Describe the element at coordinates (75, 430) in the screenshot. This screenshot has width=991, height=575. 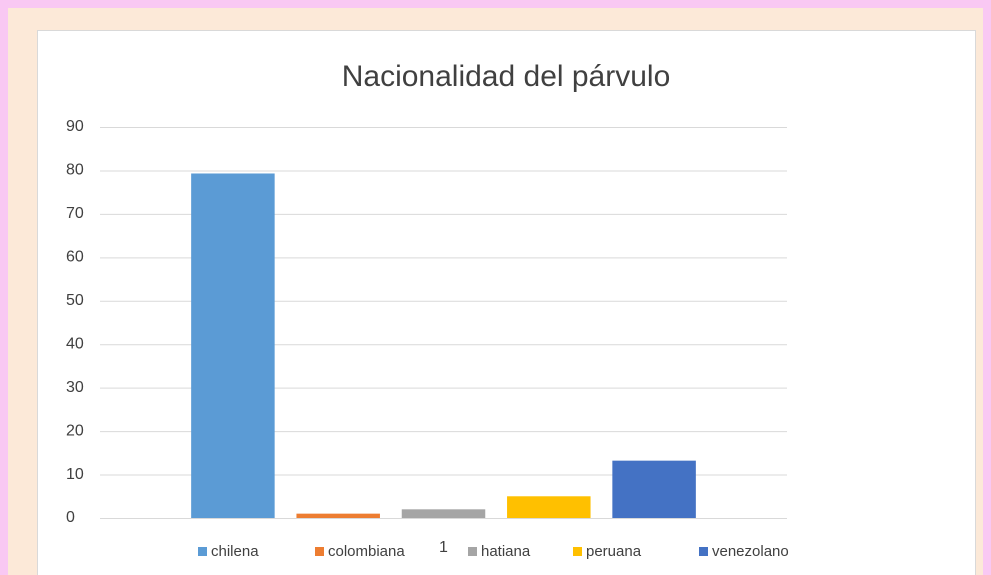
I see `y-tick-label: 20` at that location.